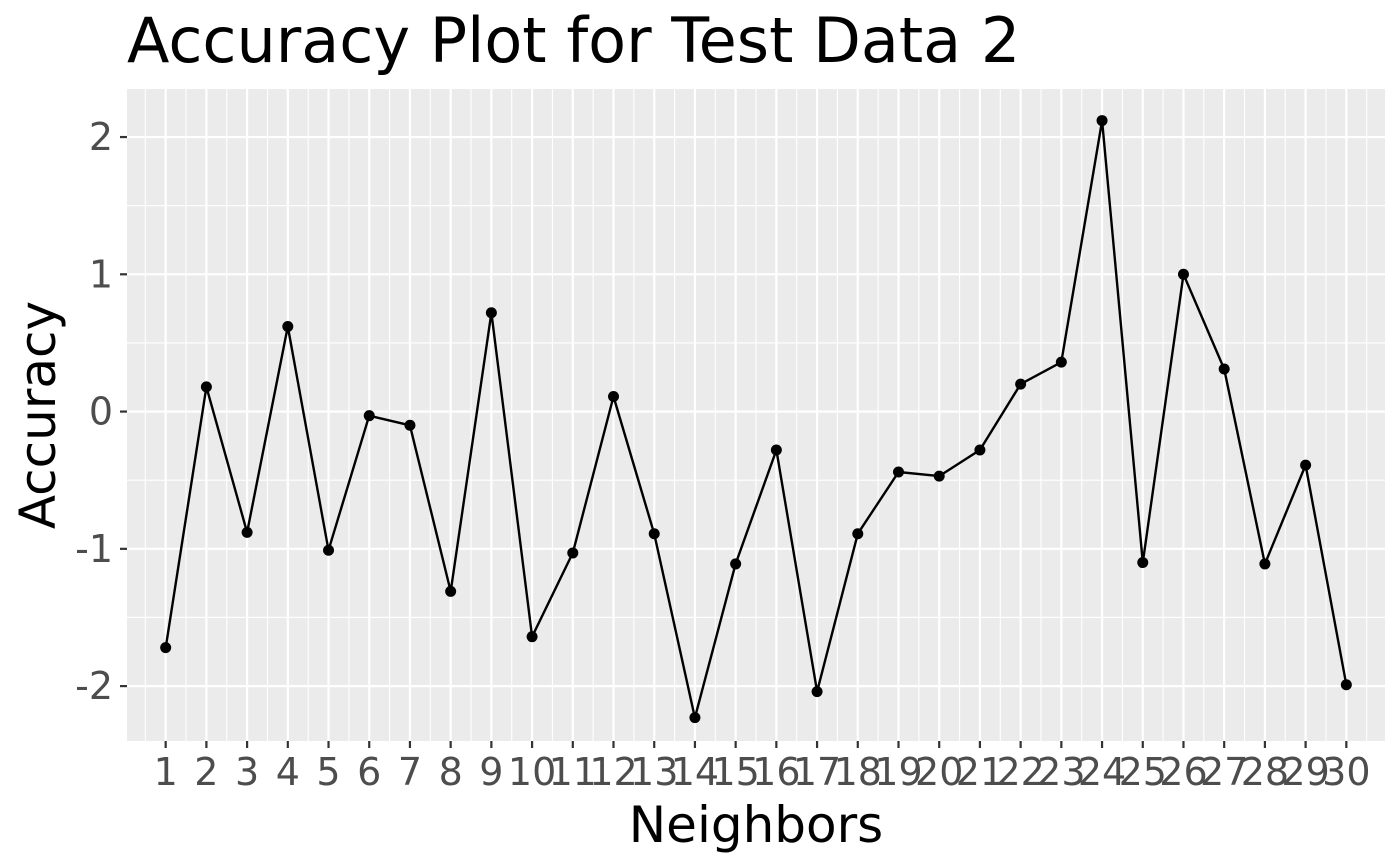 The image size is (1400, 866). What do you see at coordinates (38, 415) in the screenshot?
I see `y-axis-title: Accuracy` at bounding box center [38, 415].